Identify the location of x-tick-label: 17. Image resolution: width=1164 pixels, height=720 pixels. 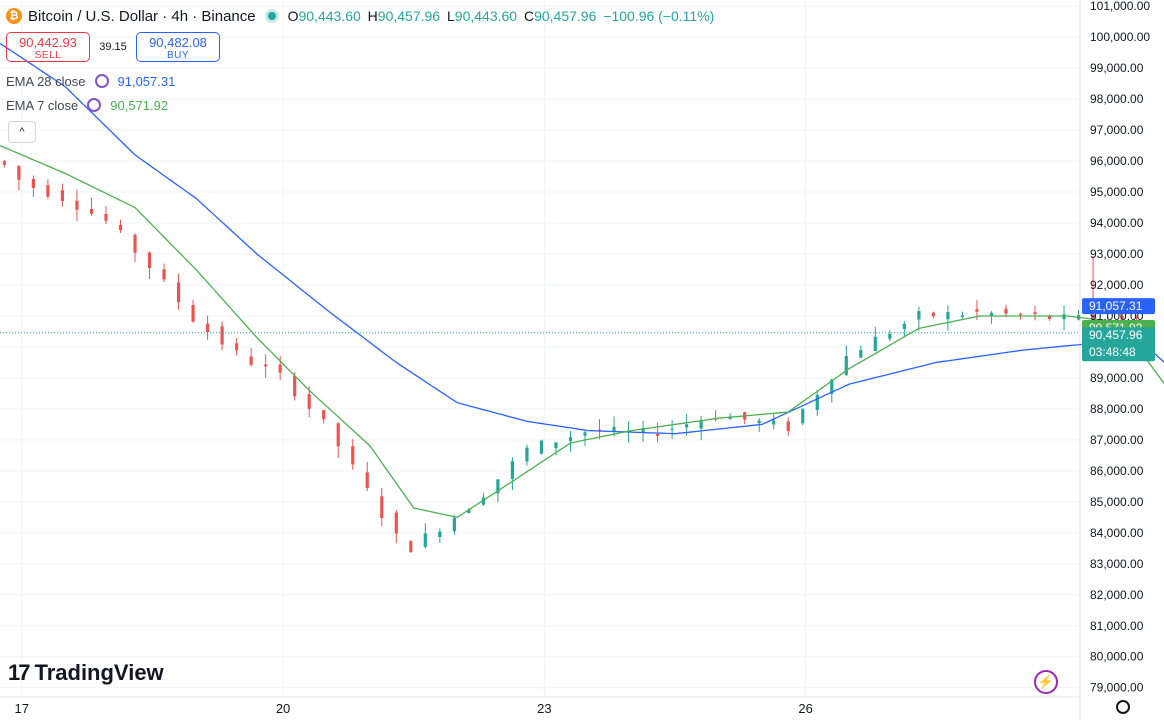
(22, 708).